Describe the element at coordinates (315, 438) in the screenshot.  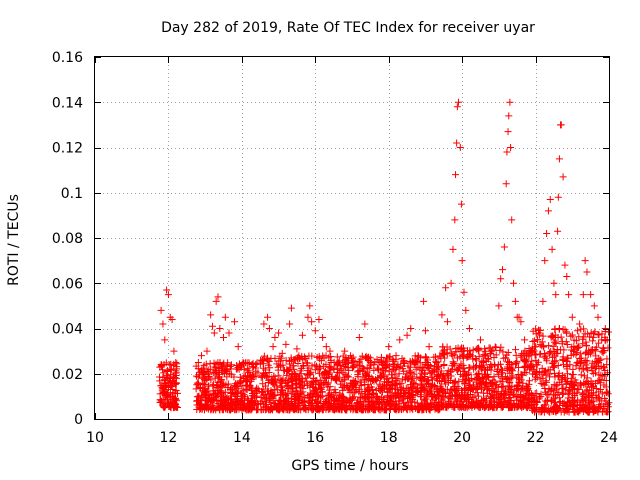
I see `x-tick-label: 16` at that location.